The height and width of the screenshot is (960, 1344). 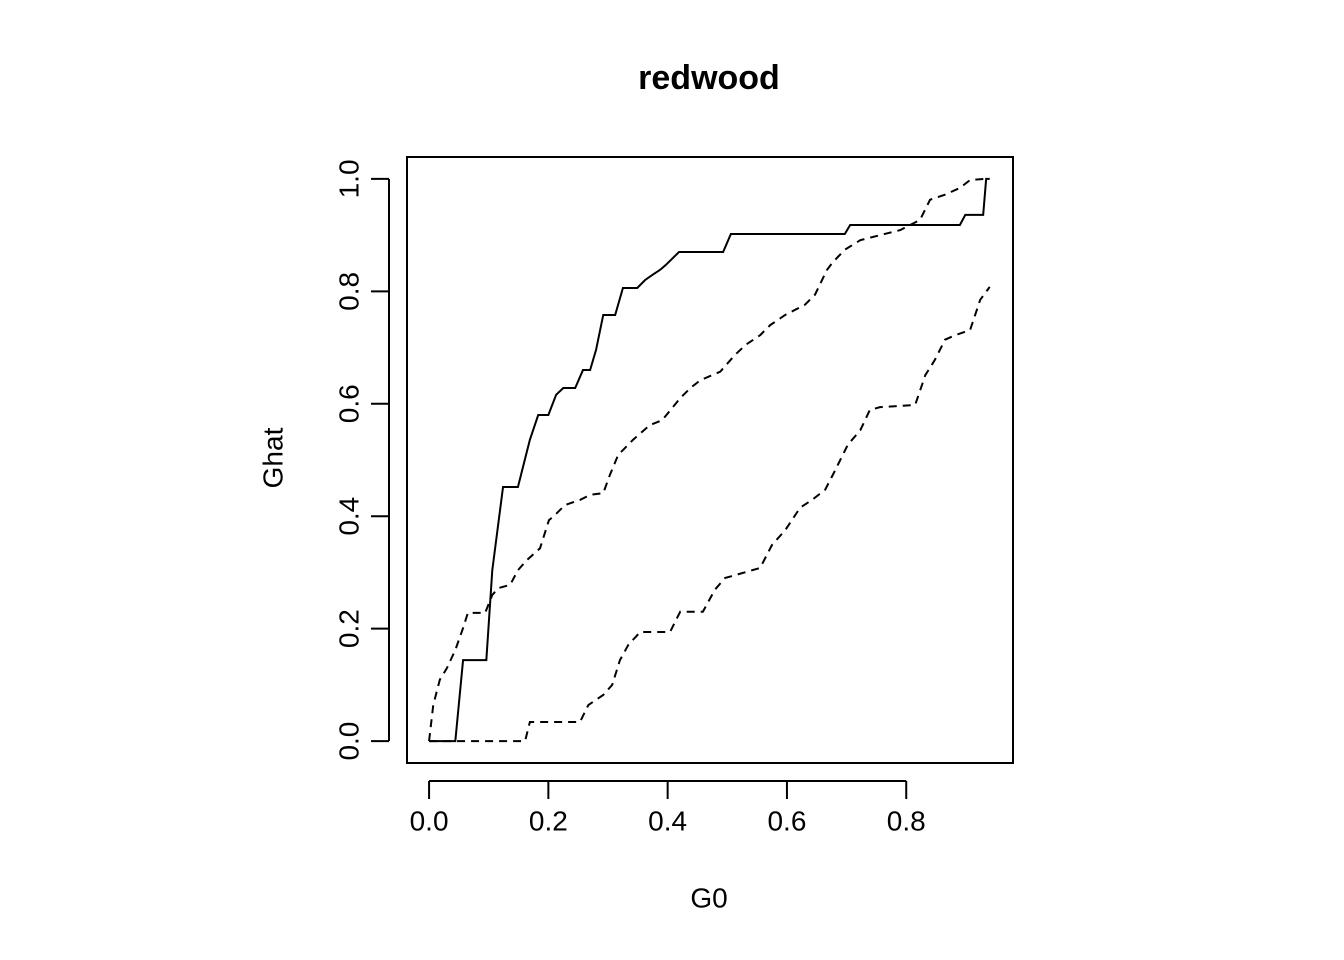 What do you see at coordinates (548, 820) in the screenshot?
I see `x-tick-label: 0.2` at bounding box center [548, 820].